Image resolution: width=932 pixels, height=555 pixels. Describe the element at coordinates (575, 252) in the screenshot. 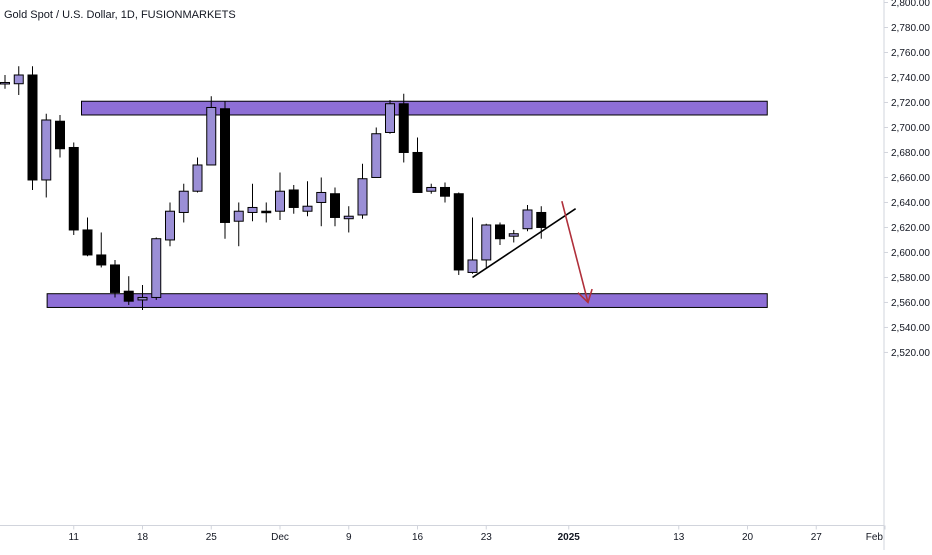

I see `projection-arrow-shaft` at that location.